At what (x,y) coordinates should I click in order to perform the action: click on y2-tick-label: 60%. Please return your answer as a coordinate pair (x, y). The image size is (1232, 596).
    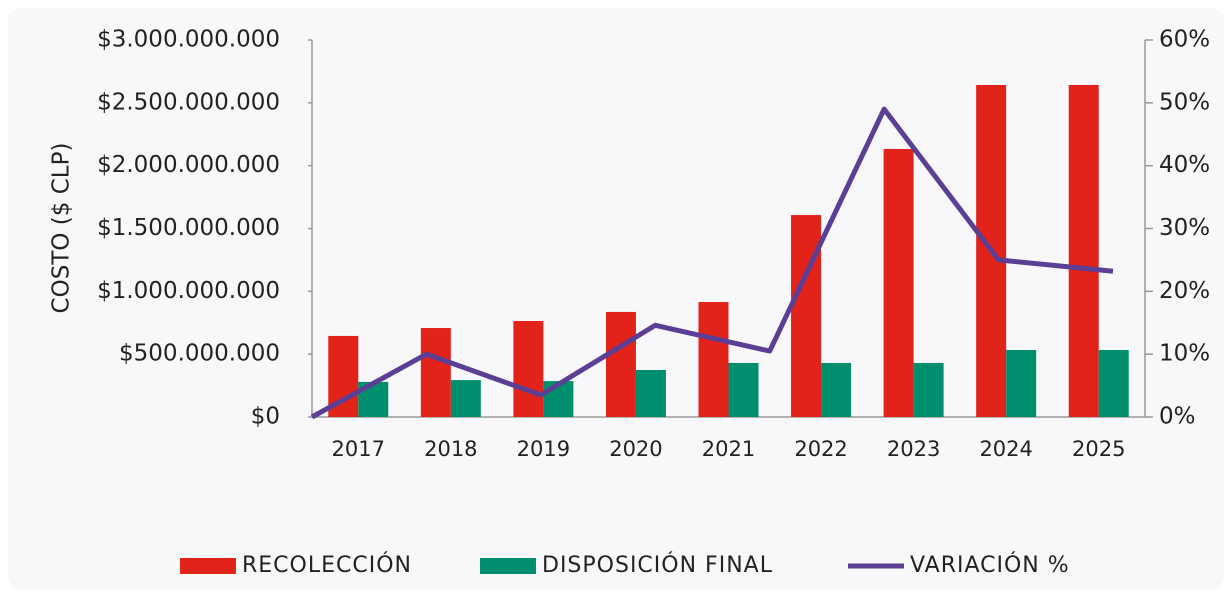
    Looking at the image, I should click on (1184, 40).